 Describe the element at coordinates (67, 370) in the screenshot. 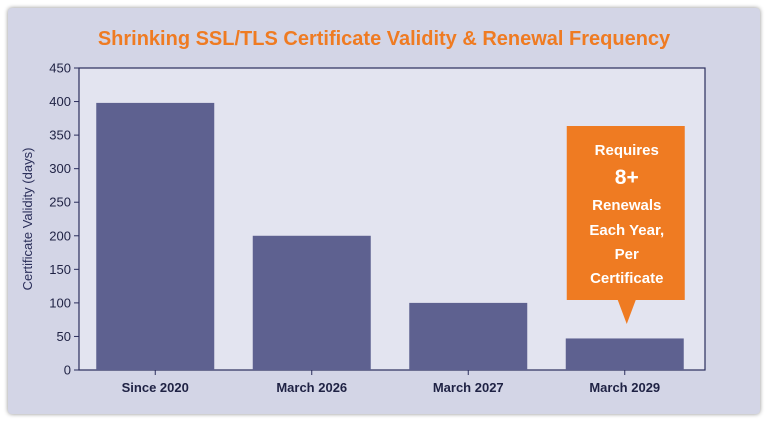

I see `y-tick-label: 0` at that location.